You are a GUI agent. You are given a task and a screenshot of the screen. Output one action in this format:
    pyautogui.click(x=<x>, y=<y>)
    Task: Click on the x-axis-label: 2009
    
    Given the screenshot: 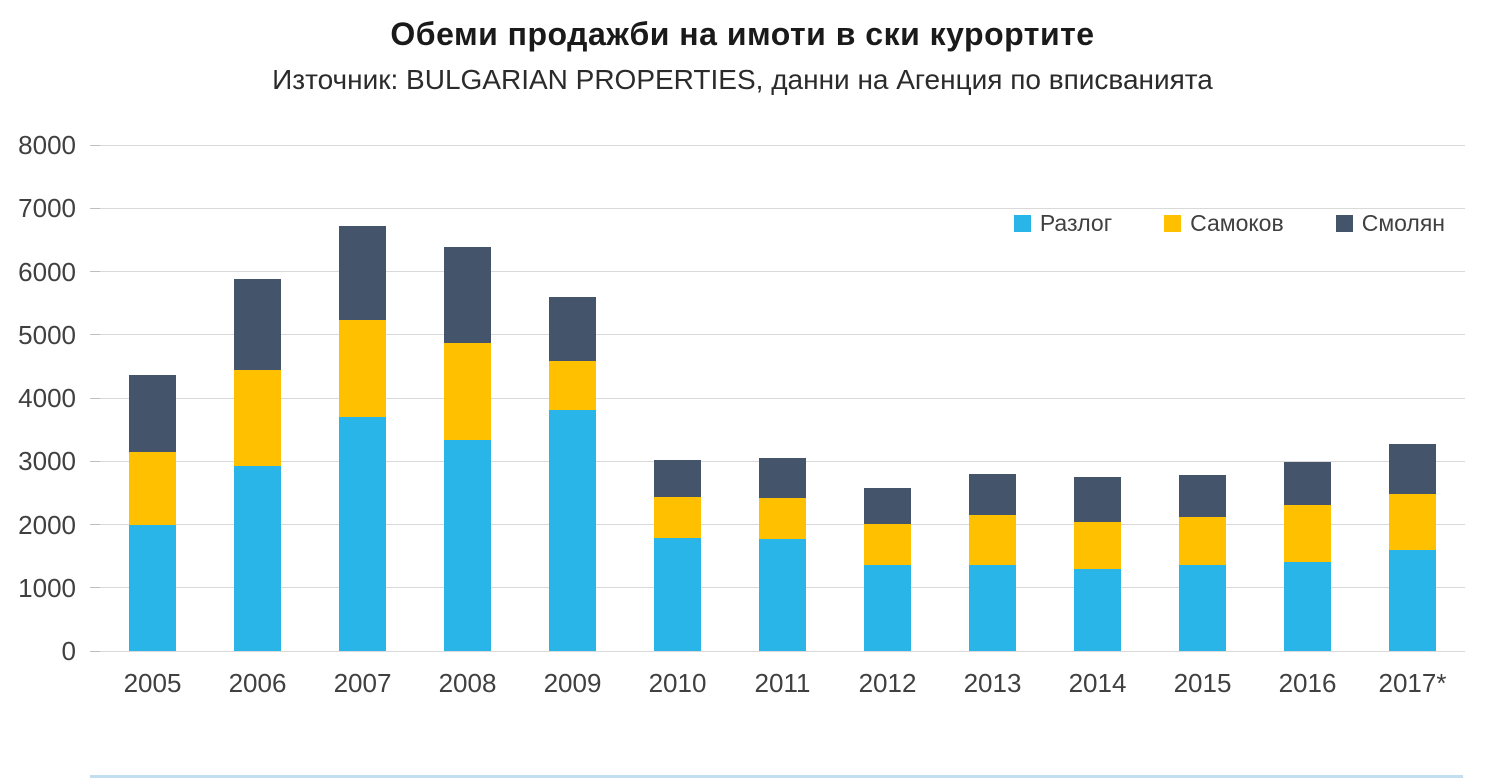 What is the action you would take?
    pyautogui.click(x=572, y=683)
    